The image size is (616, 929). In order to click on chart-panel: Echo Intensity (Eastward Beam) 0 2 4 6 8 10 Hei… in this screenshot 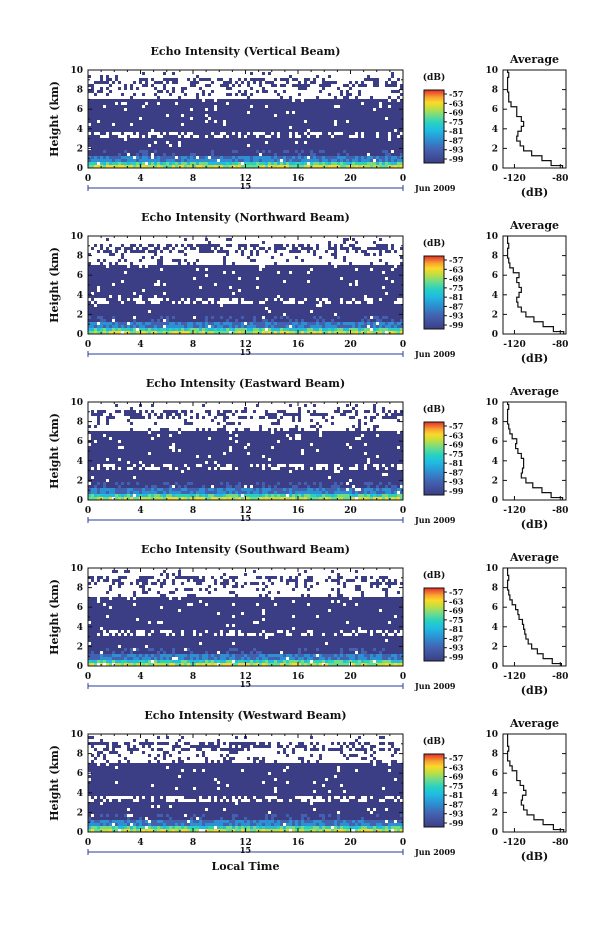, I will do `click(308, 454)`.